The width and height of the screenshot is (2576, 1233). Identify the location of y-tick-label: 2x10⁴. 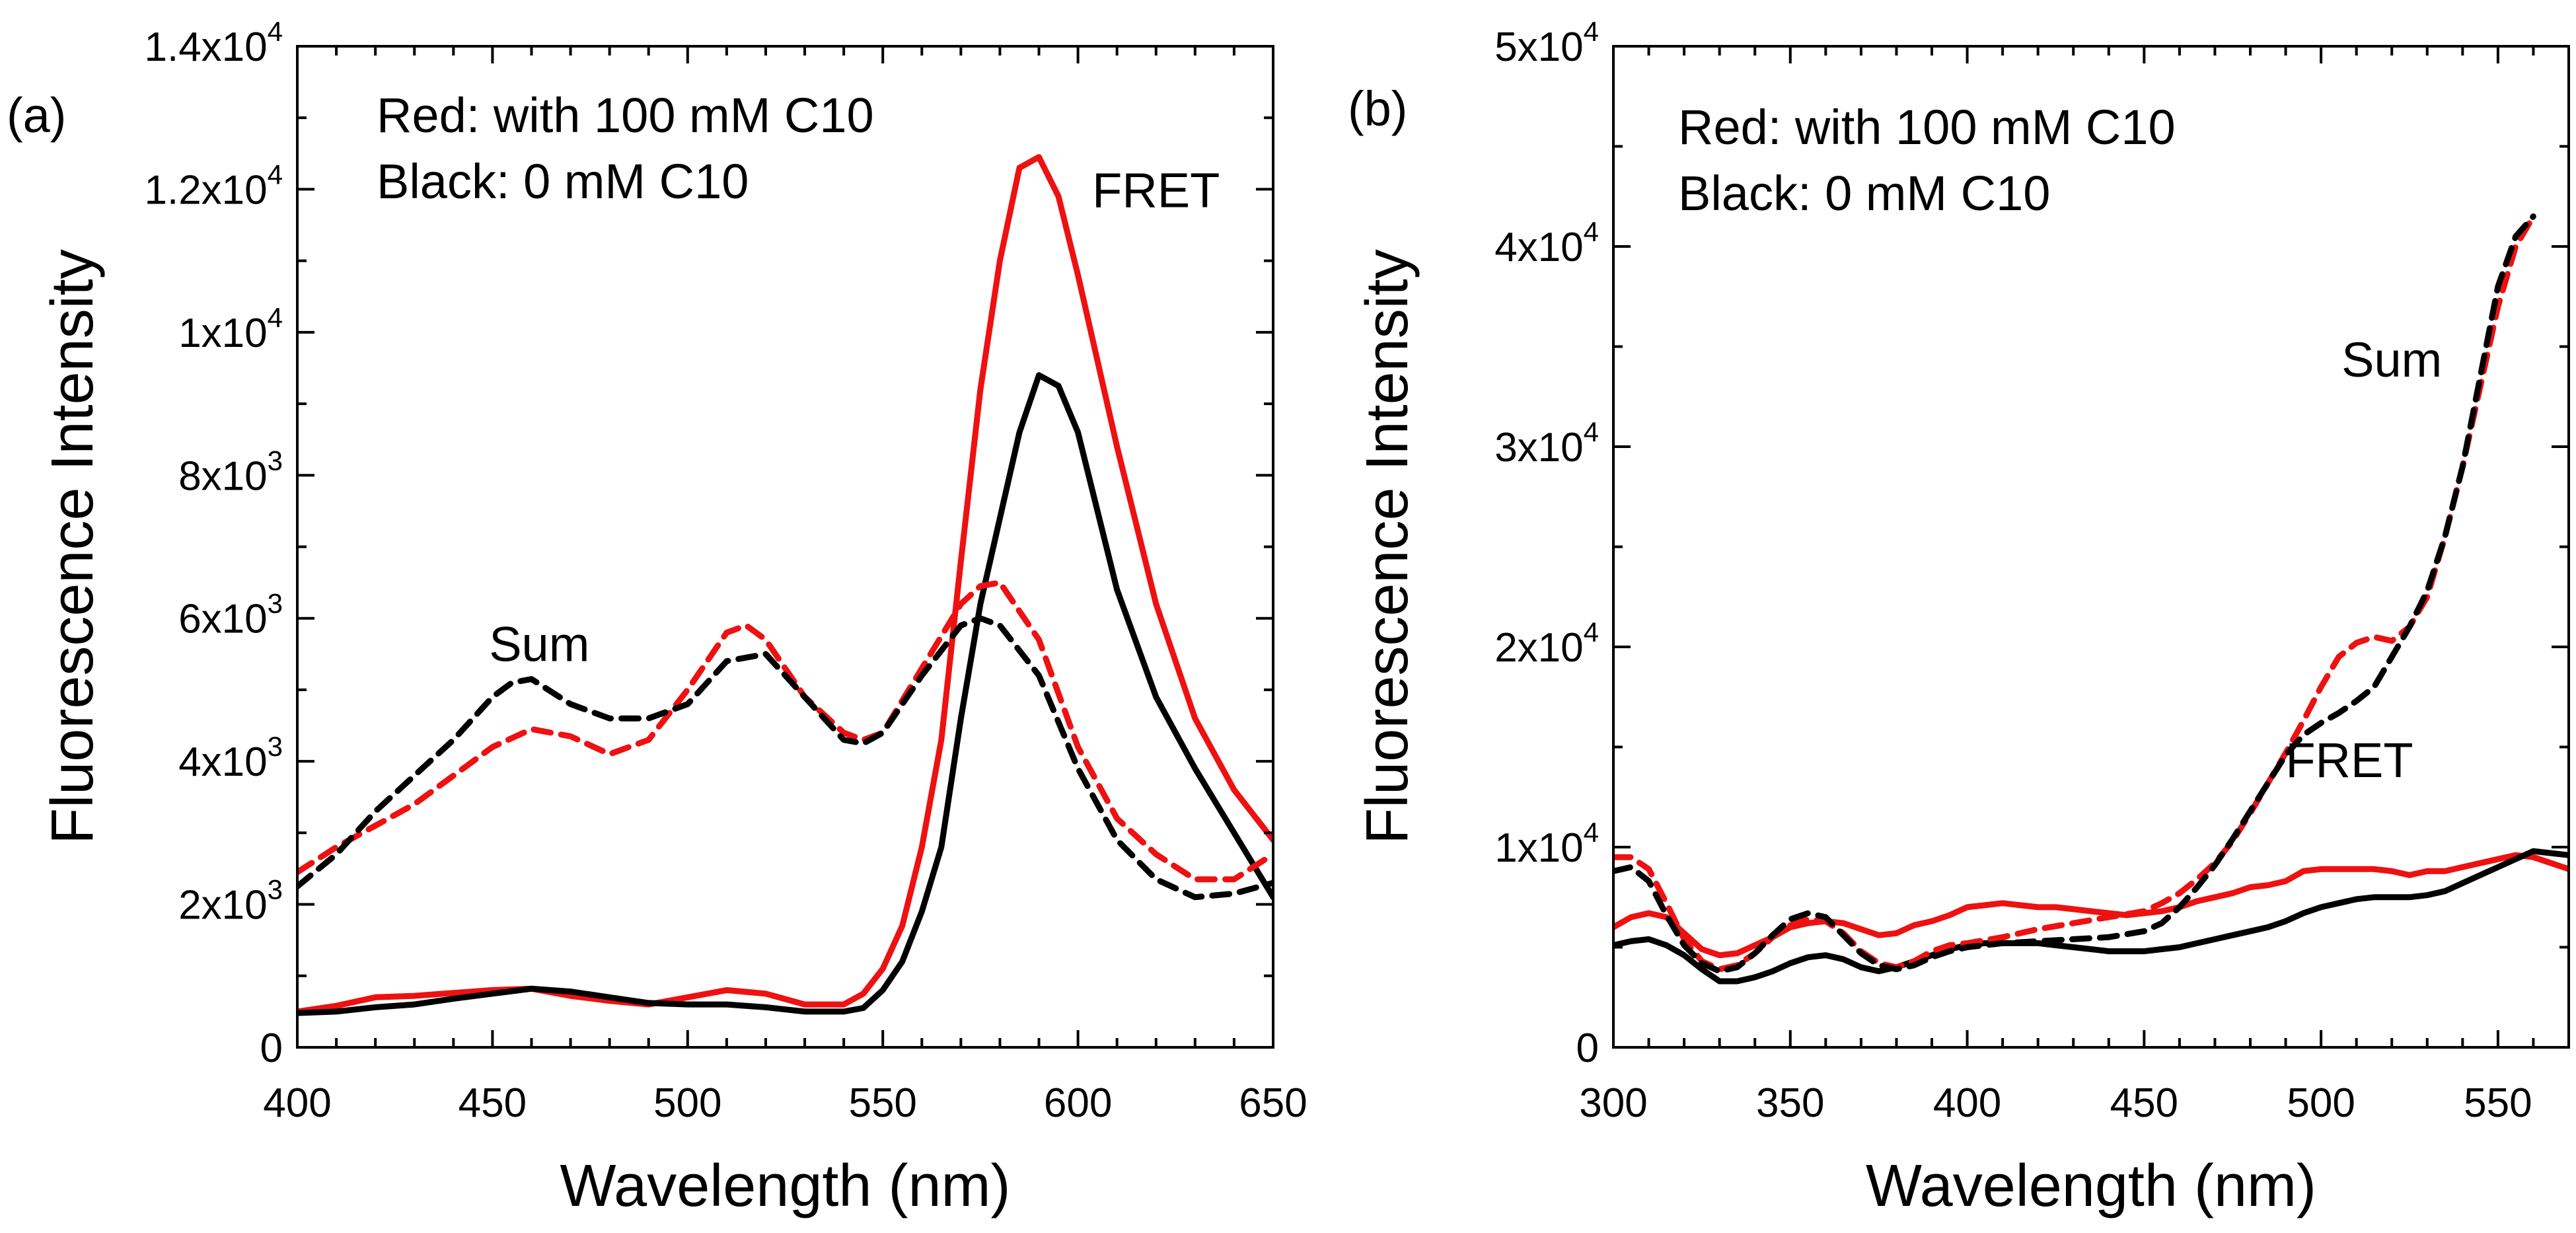
(1546, 643).